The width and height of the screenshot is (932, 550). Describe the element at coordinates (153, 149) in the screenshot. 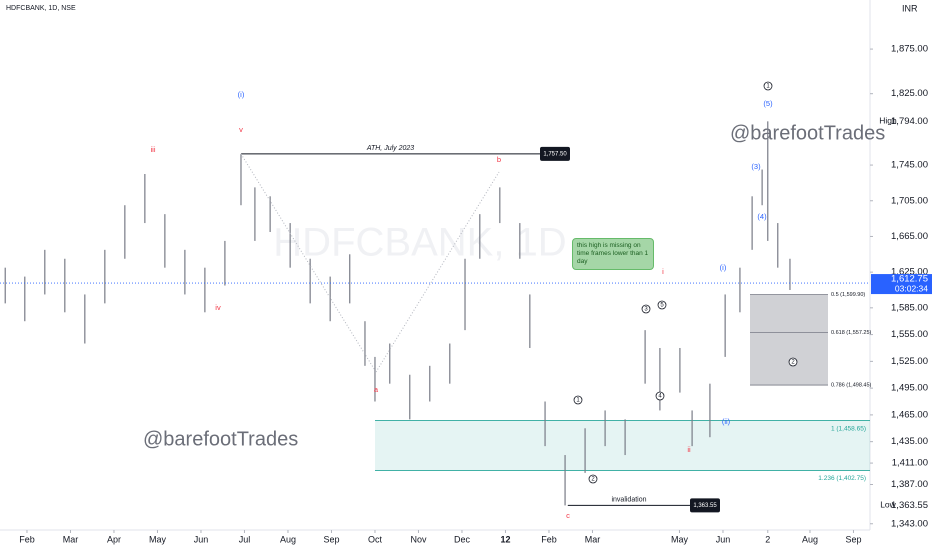

I see `wave-label: iii` at that location.